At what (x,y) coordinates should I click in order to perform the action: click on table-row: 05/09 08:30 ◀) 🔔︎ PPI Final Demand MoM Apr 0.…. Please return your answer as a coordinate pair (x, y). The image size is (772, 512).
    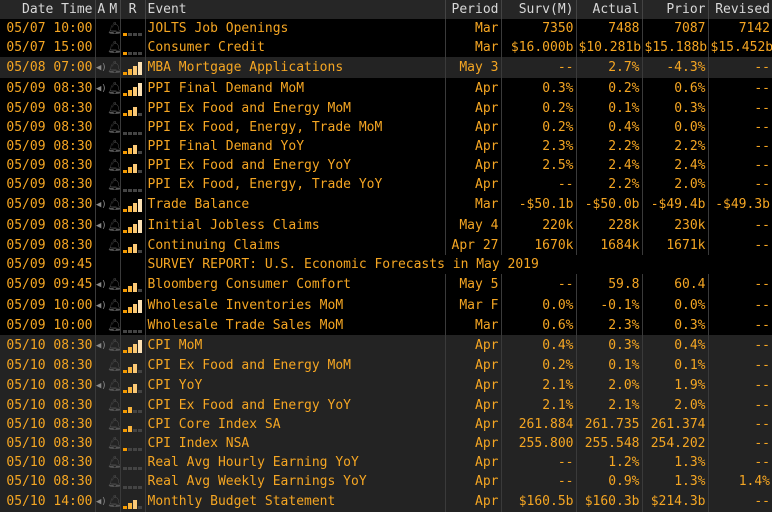
    Looking at the image, I should click on (386, 88).